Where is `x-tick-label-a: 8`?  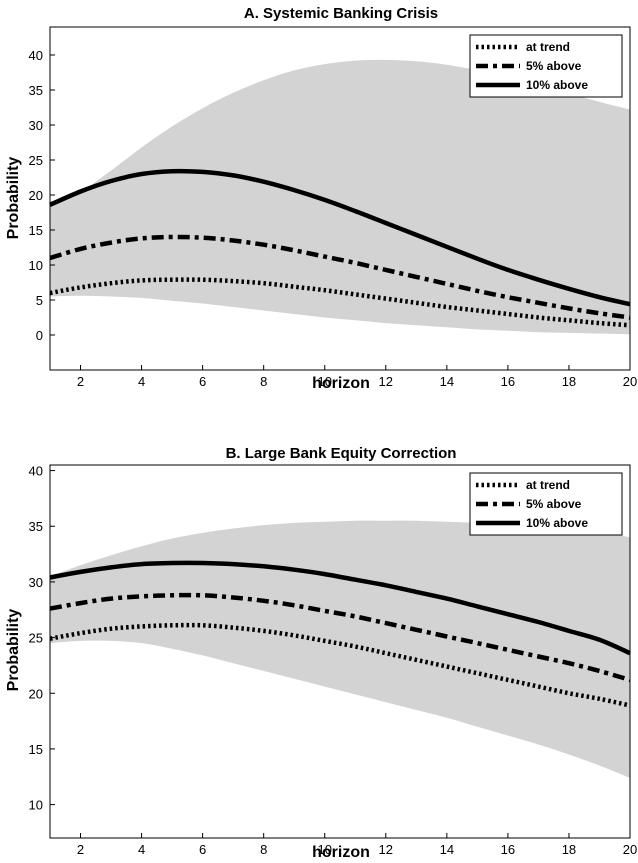
x-tick-label-a: 8 is located at coordinates (263, 381).